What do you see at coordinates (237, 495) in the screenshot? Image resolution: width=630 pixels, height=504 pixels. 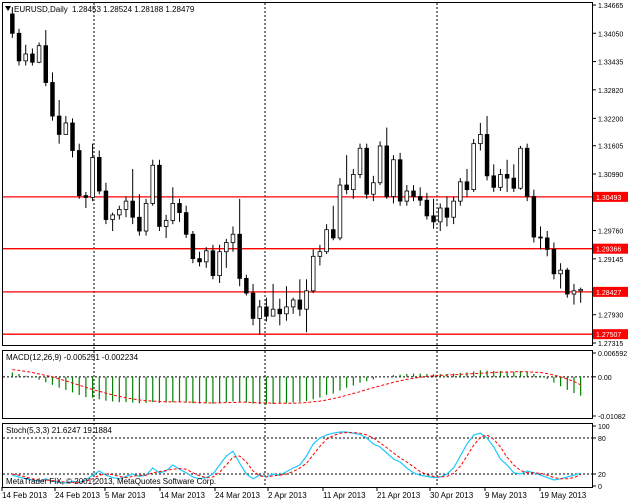 I see `time-tick-label: 24 Mar 2013` at bounding box center [237, 495].